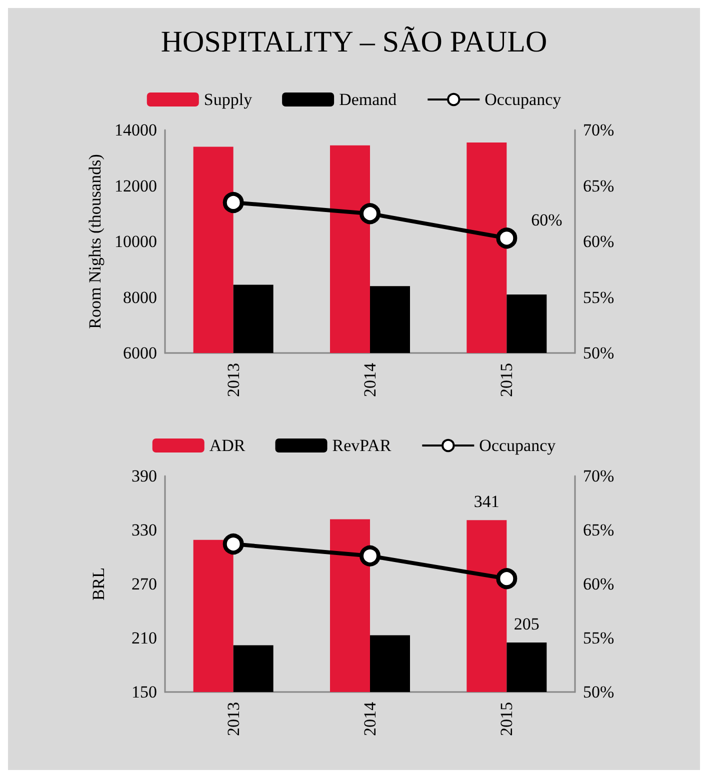 This screenshot has height=778, width=708. Describe the element at coordinates (135, 130) in the screenshot. I see `y-tick-label: 14000` at that location.